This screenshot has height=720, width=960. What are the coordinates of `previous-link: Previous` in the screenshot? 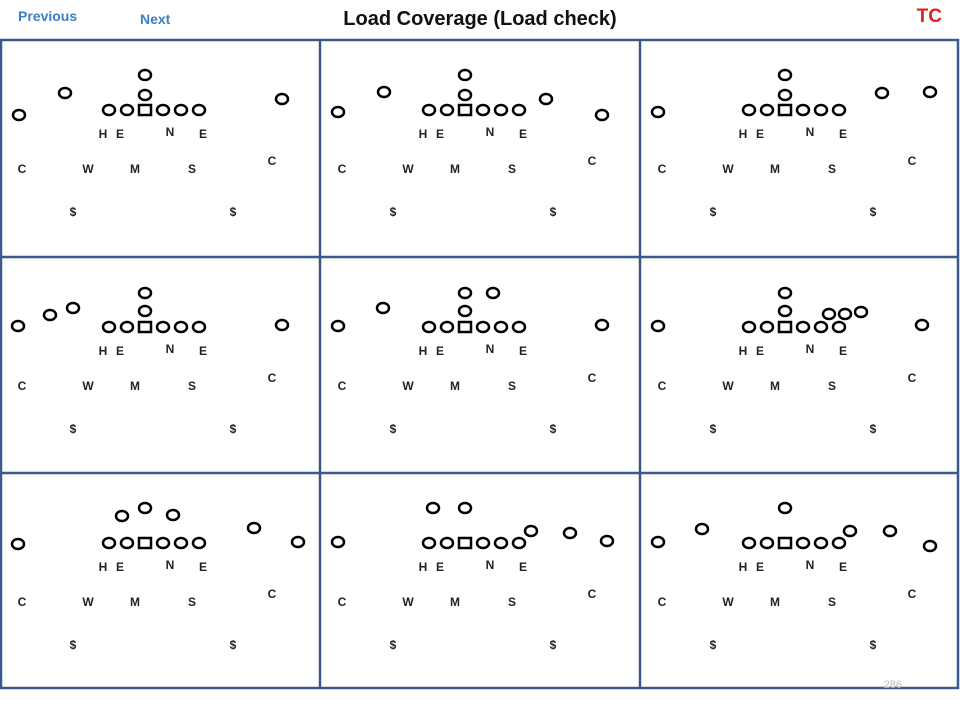 It's located at (48, 16).